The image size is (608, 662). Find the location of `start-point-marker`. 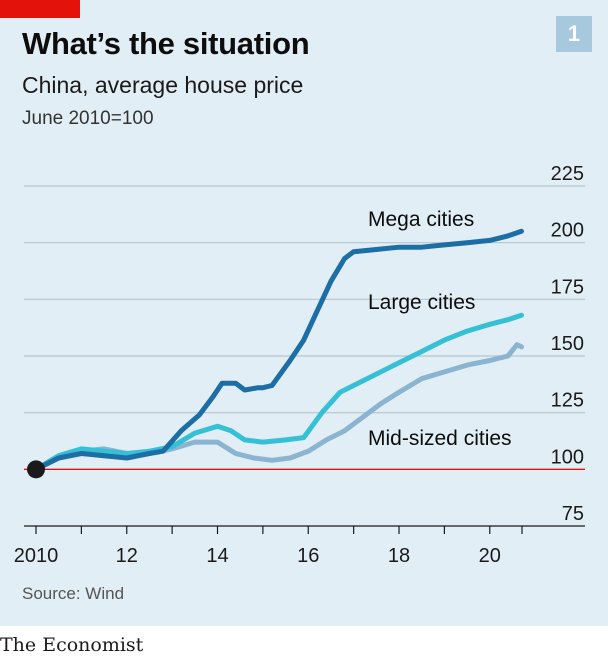

start-point-marker is located at coordinates (36, 469).